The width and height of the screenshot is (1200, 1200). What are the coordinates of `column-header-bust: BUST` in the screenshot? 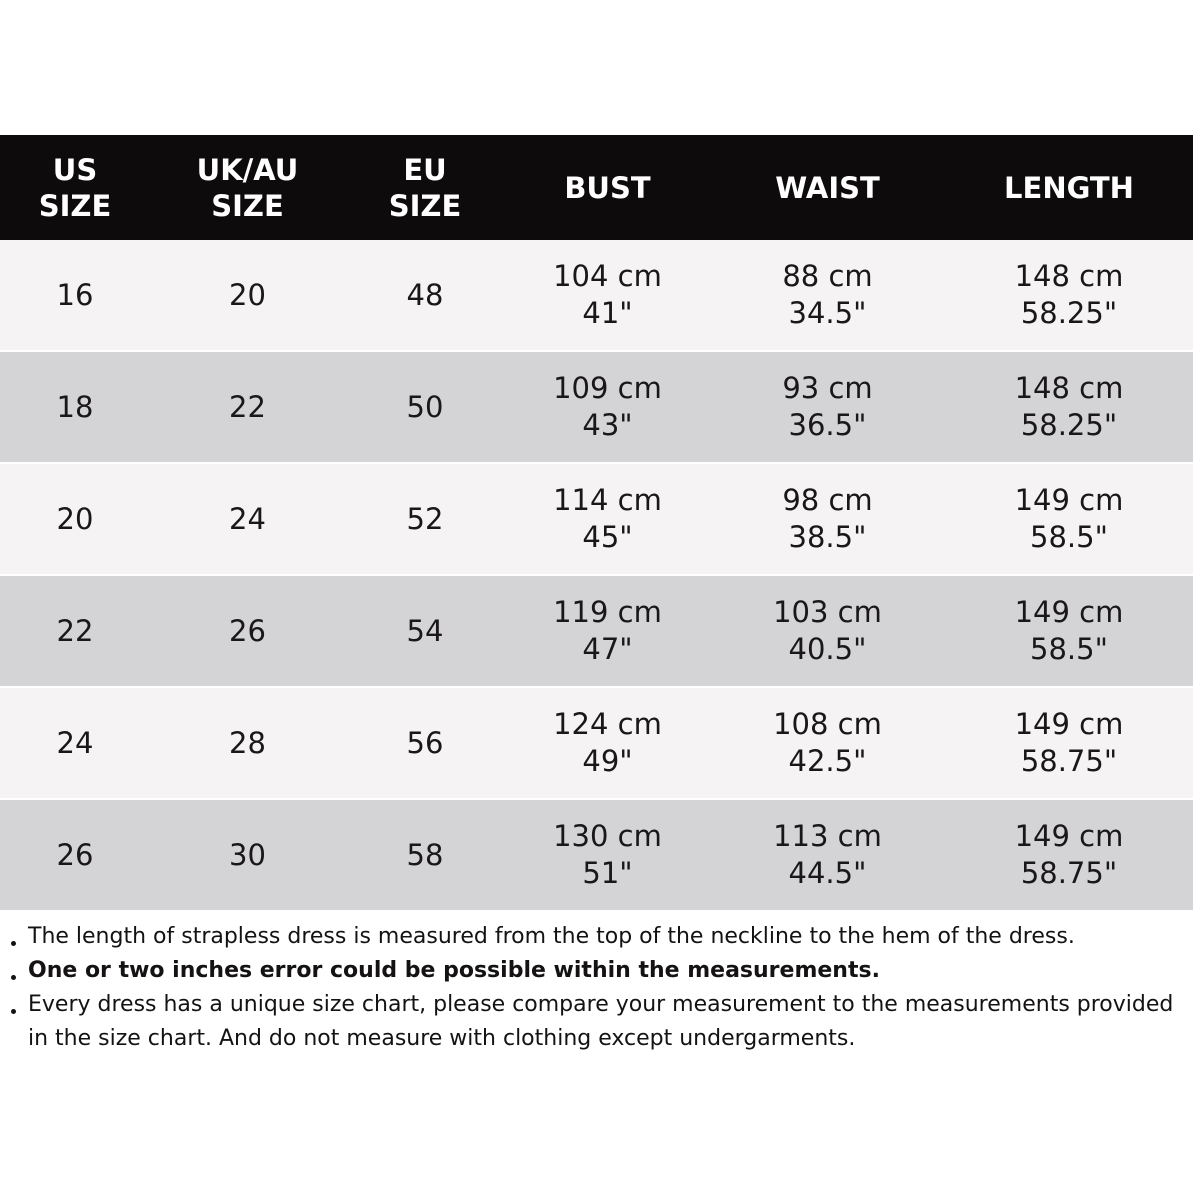 It's located at (607, 187).